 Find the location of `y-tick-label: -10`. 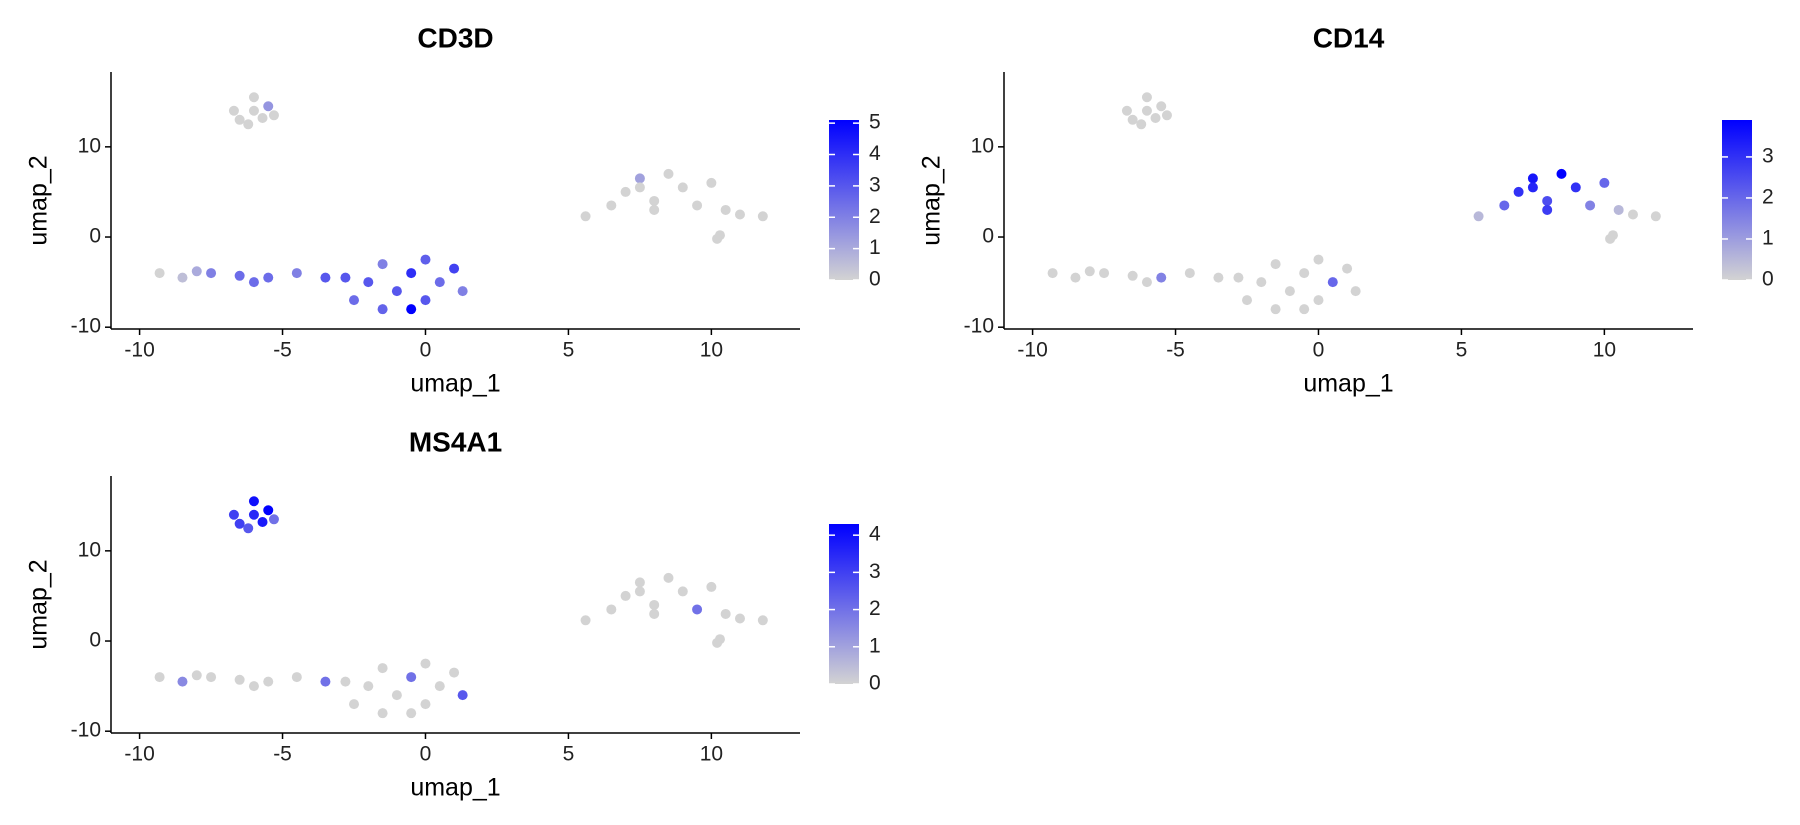

y-tick-label: -10 is located at coordinates (86, 730).